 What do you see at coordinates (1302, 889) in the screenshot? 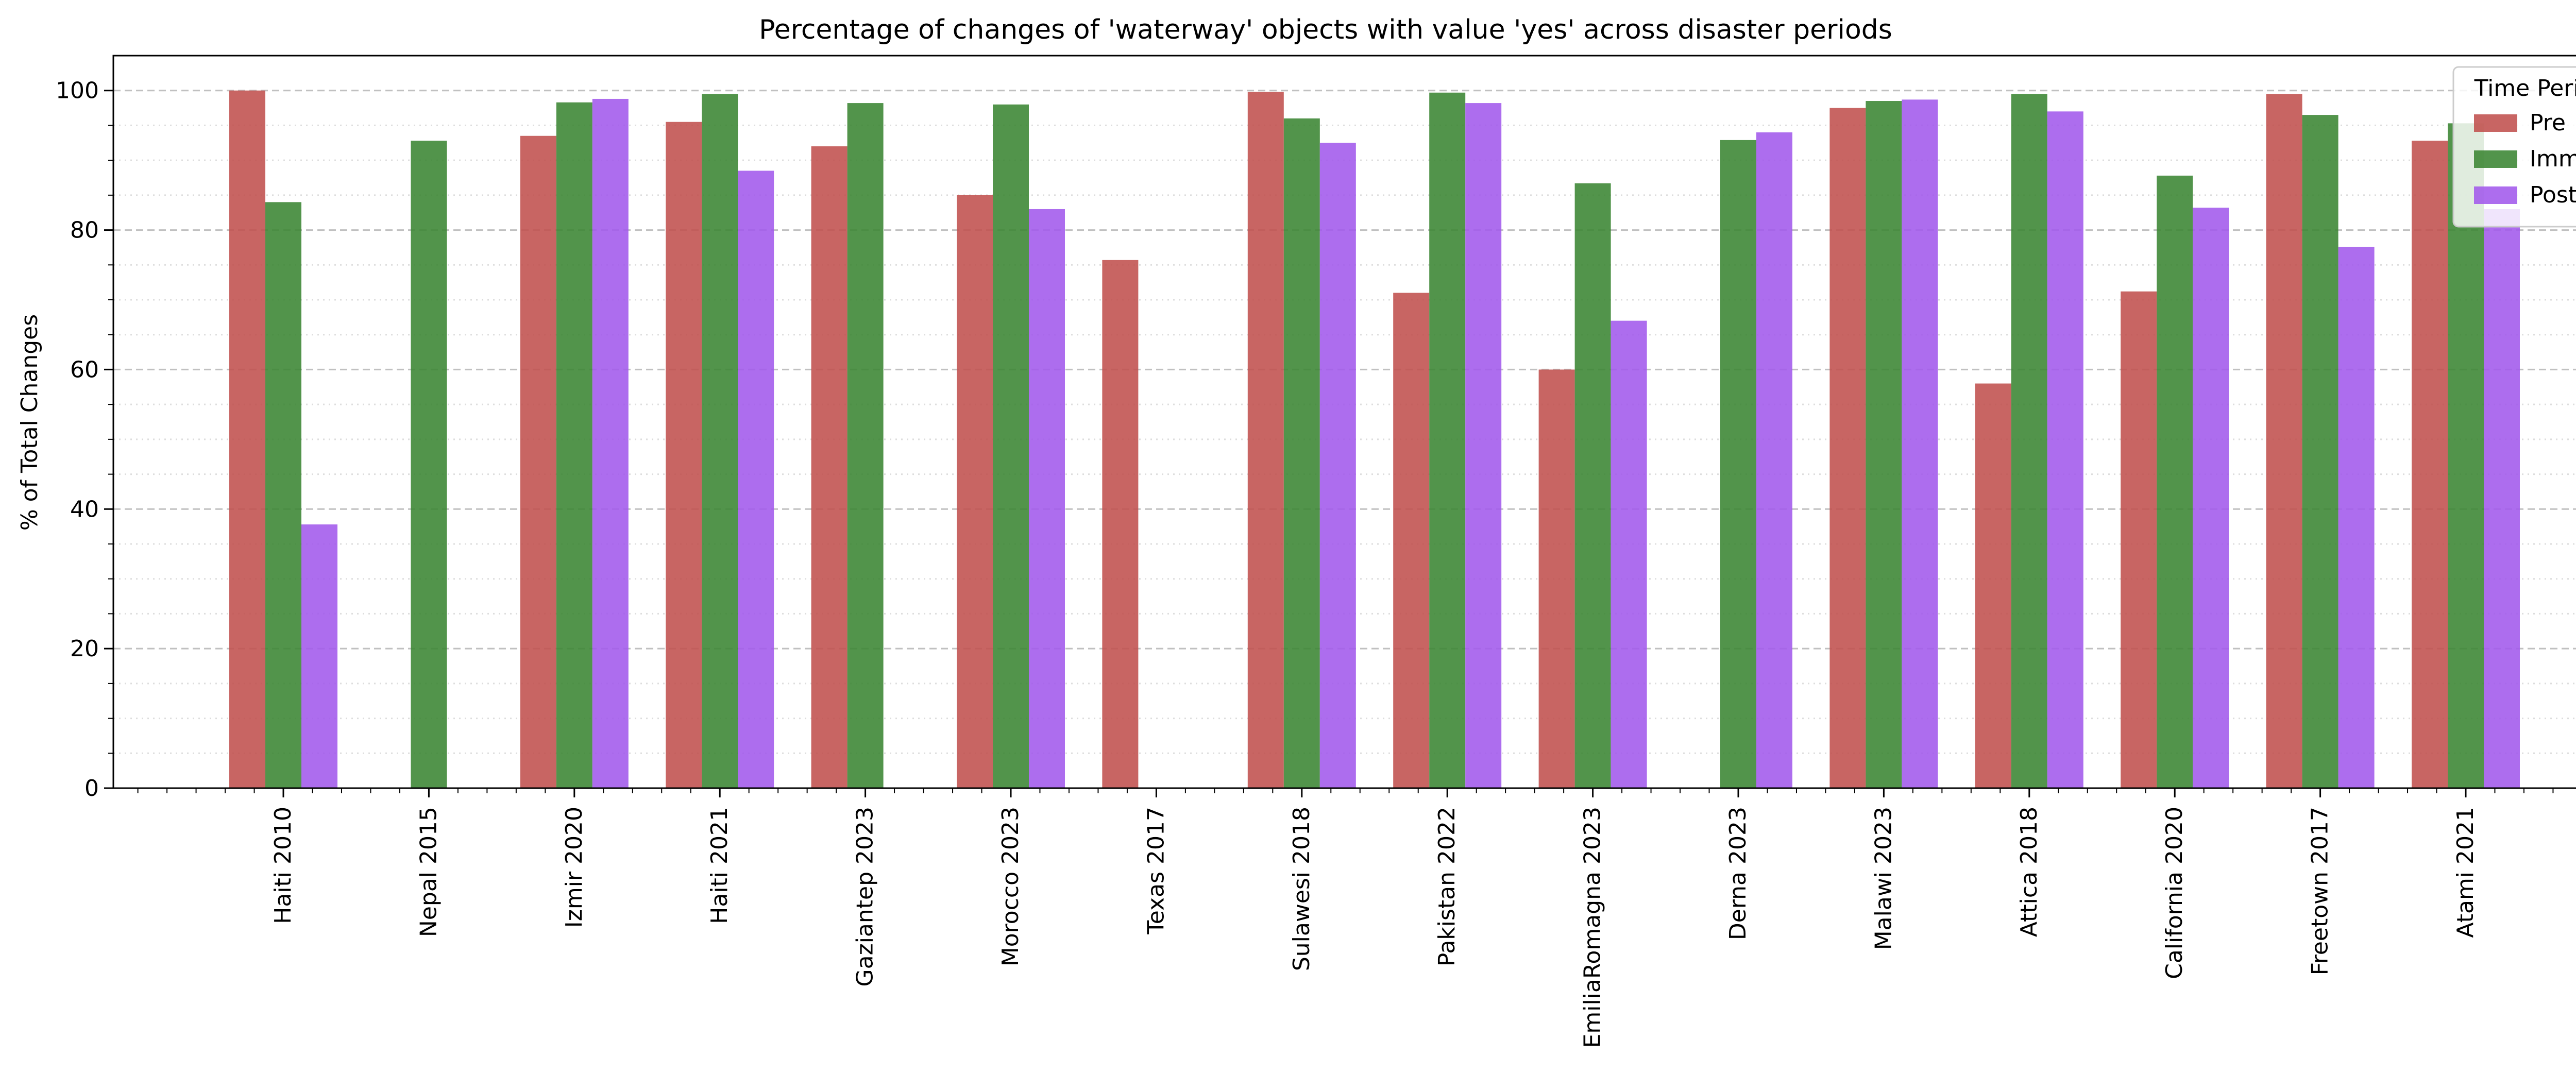
I see `x-tick-label: Sulawesi 2018` at bounding box center [1302, 889].